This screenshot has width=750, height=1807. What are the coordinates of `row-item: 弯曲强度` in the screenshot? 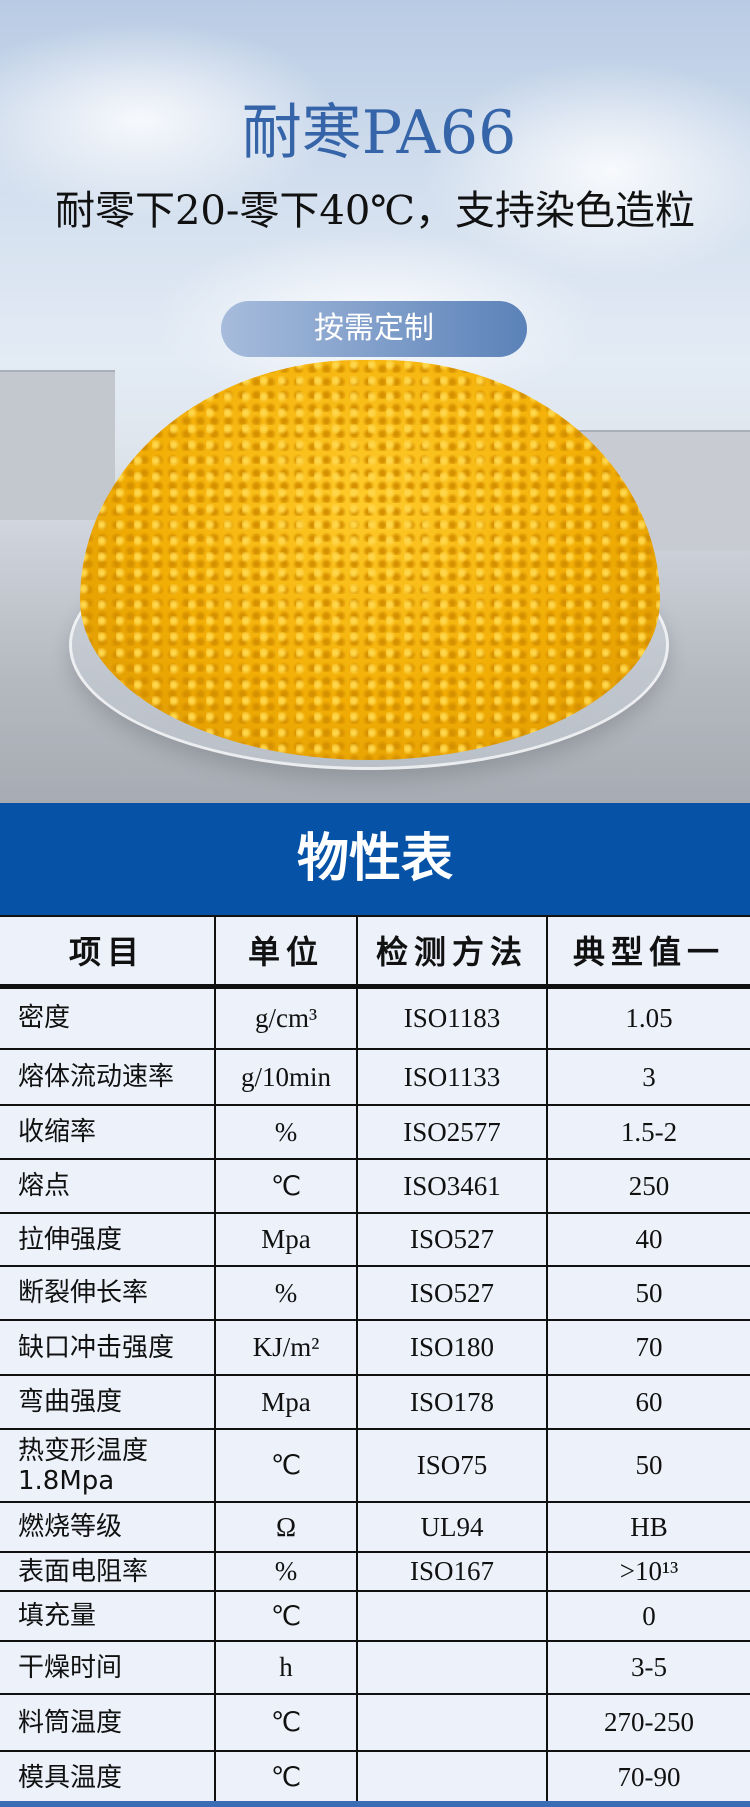 It's located at (108, 1402).